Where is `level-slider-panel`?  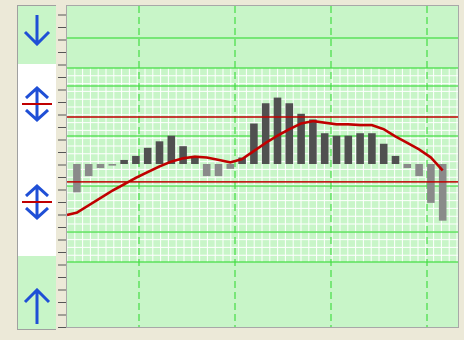
level-slider-panel is located at coordinates (37, 167).